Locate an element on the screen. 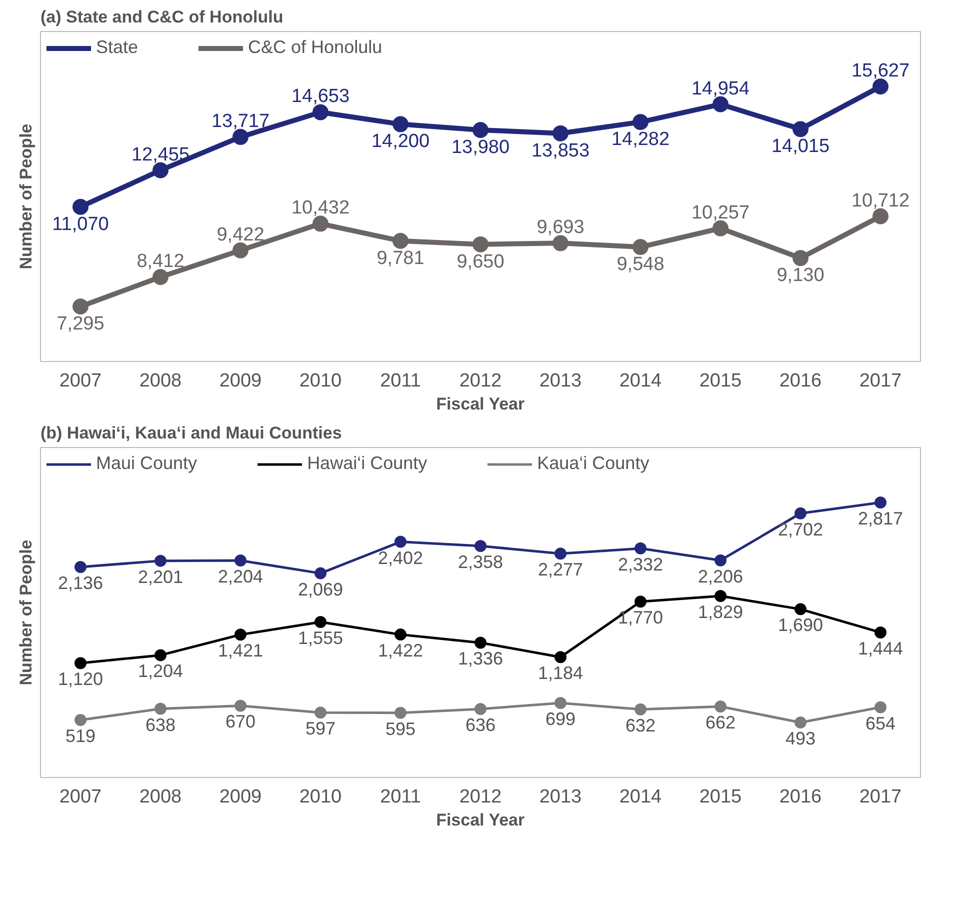  data-label: 2,817 is located at coordinates (881, 518).